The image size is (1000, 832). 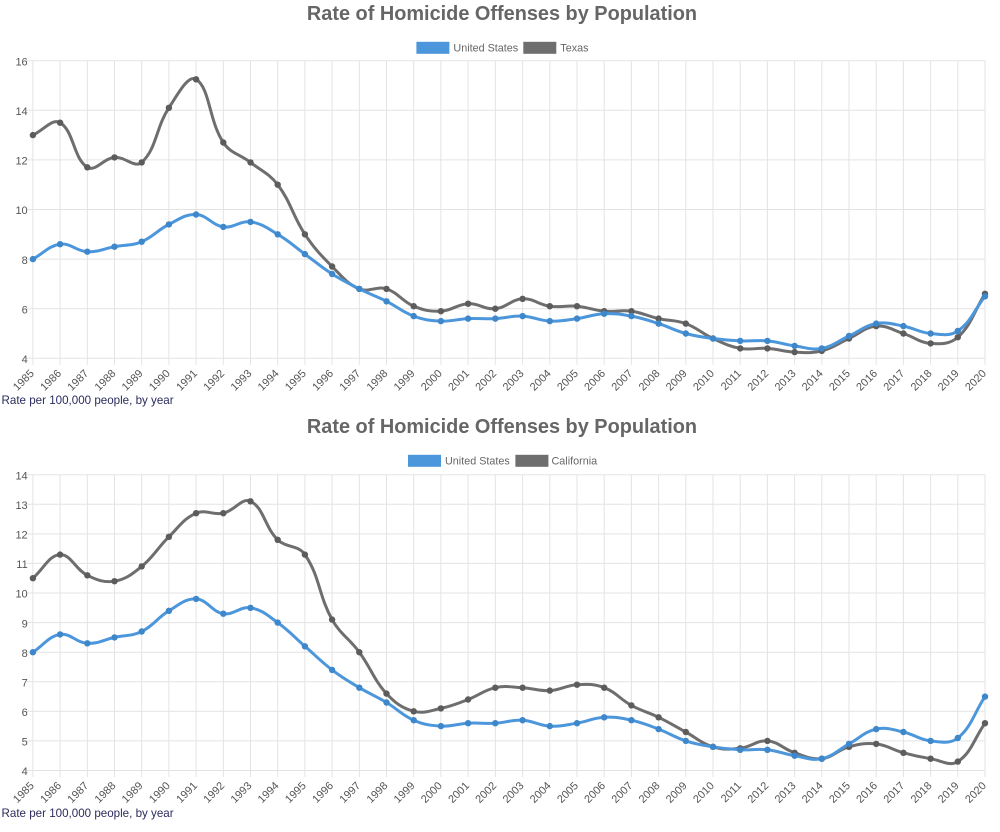 What do you see at coordinates (574, 49) in the screenshot?
I see `svg-text: Texas` at bounding box center [574, 49].